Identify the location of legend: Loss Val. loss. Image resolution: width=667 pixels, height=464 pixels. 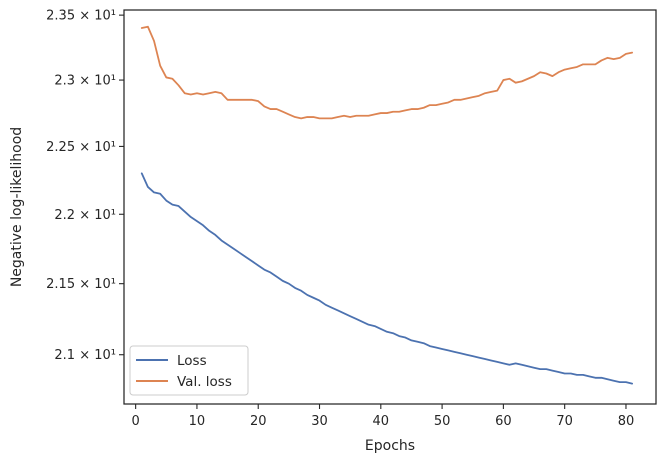
(189, 370).